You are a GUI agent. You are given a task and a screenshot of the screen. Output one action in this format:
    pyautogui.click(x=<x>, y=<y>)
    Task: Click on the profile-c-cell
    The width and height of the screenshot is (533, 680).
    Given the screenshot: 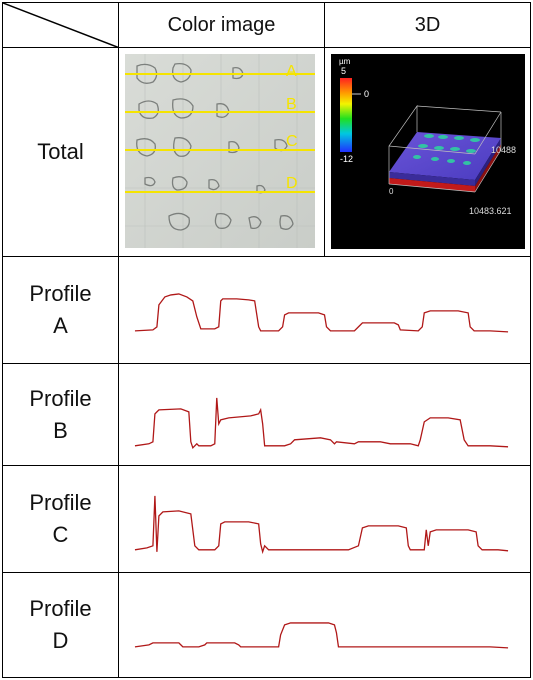 What is the action you would take?
    pyautogui.click(x=324, y=519)
    